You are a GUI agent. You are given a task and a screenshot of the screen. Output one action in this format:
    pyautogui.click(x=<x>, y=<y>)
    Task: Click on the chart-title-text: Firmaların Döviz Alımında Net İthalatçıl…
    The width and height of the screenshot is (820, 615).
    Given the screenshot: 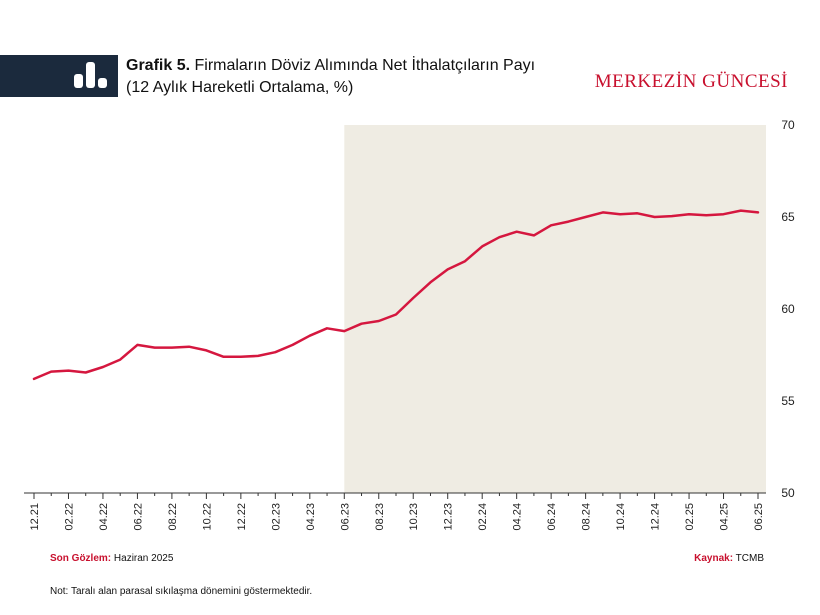 What is the action you would take?
    pyautogui.click(x=365, y=65)
    